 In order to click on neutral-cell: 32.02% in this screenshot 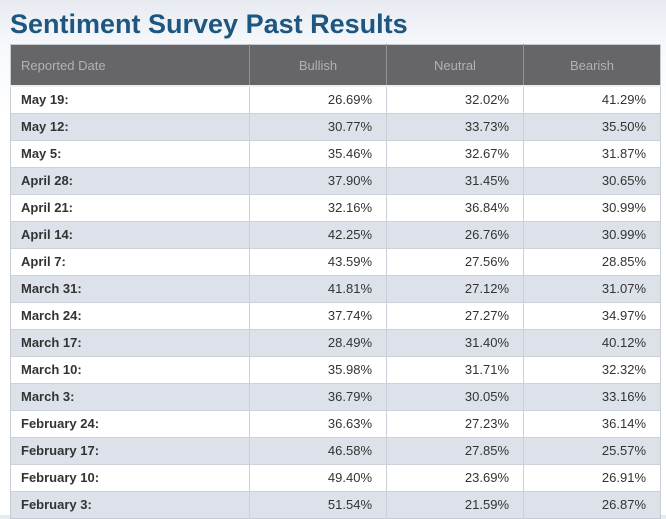, I will do `click(455, 99)`.